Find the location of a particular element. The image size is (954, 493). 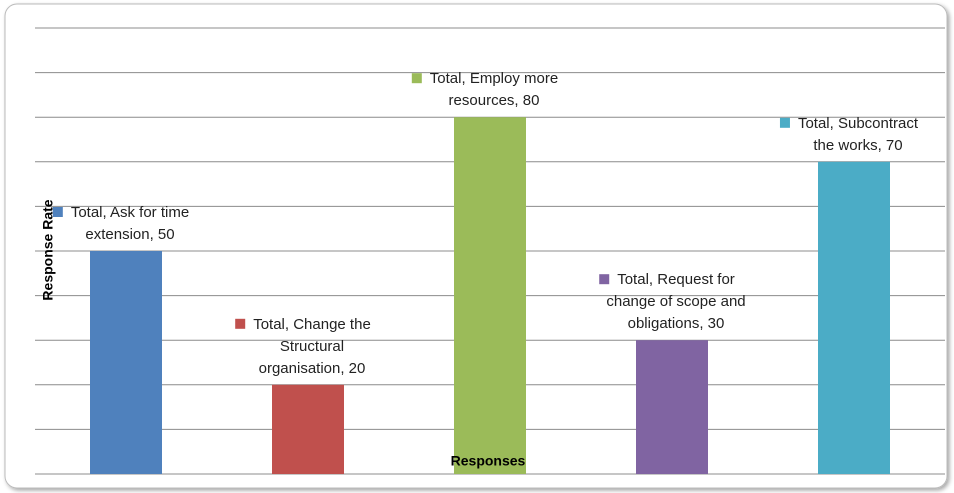

y-axis-label: Response Rate is located at coordinates (48, 249).